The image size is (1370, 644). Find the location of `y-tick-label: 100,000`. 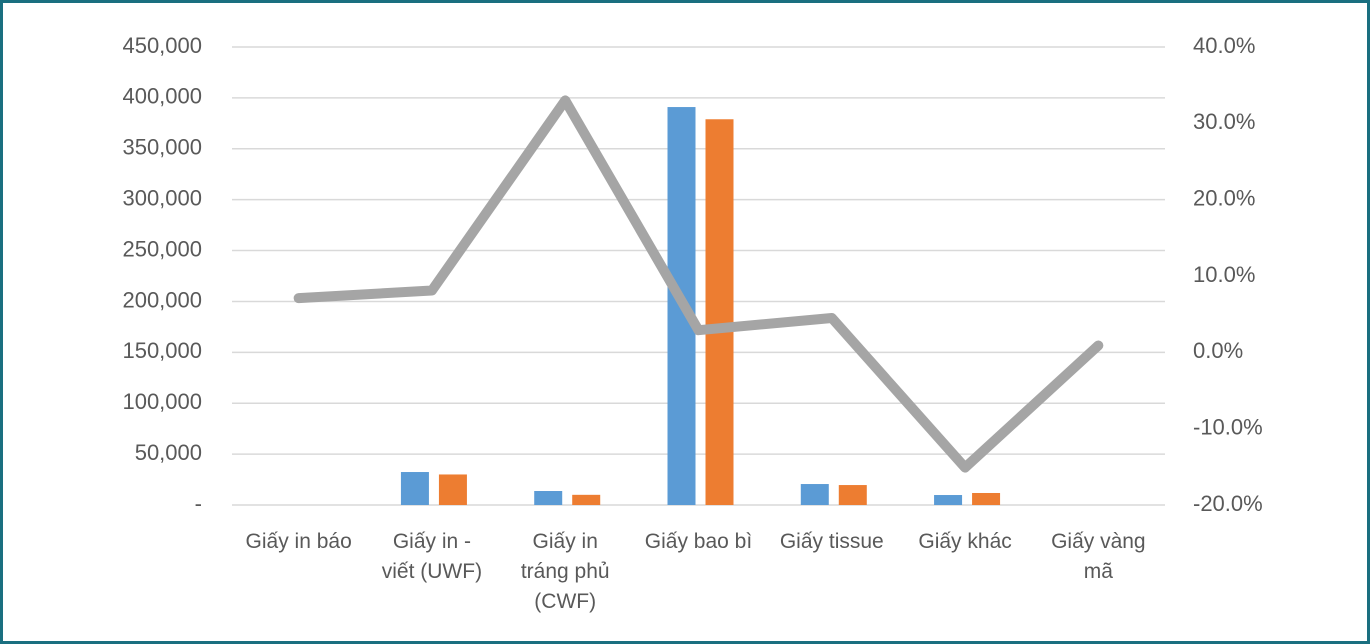

y-tick-label: 100,000 is located at coordinates (162, 401).